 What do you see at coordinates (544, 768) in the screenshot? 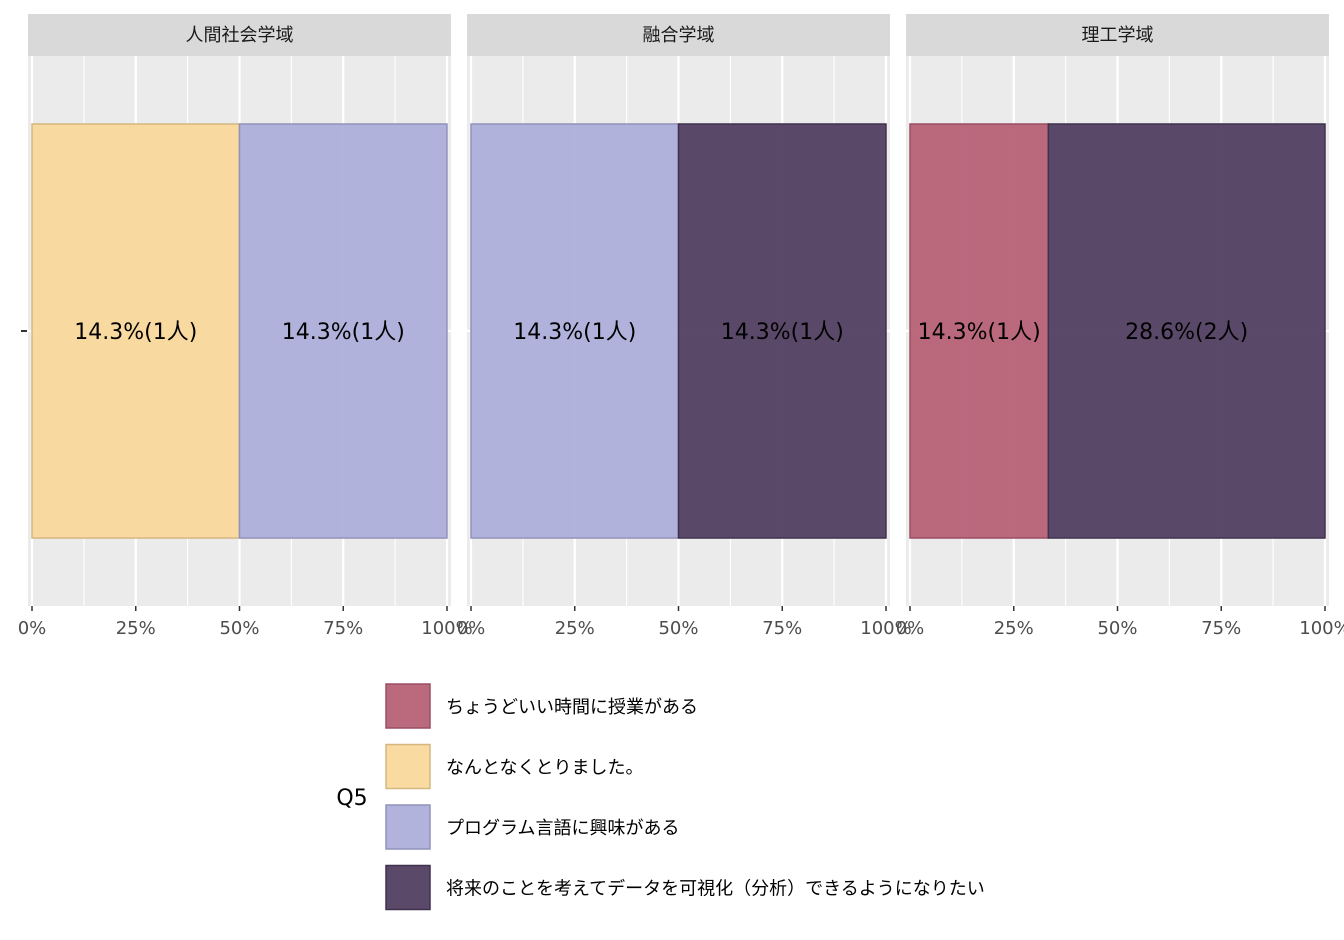
I see `legend-label: なんとなくとりました。` at bounding box center [544, 768].